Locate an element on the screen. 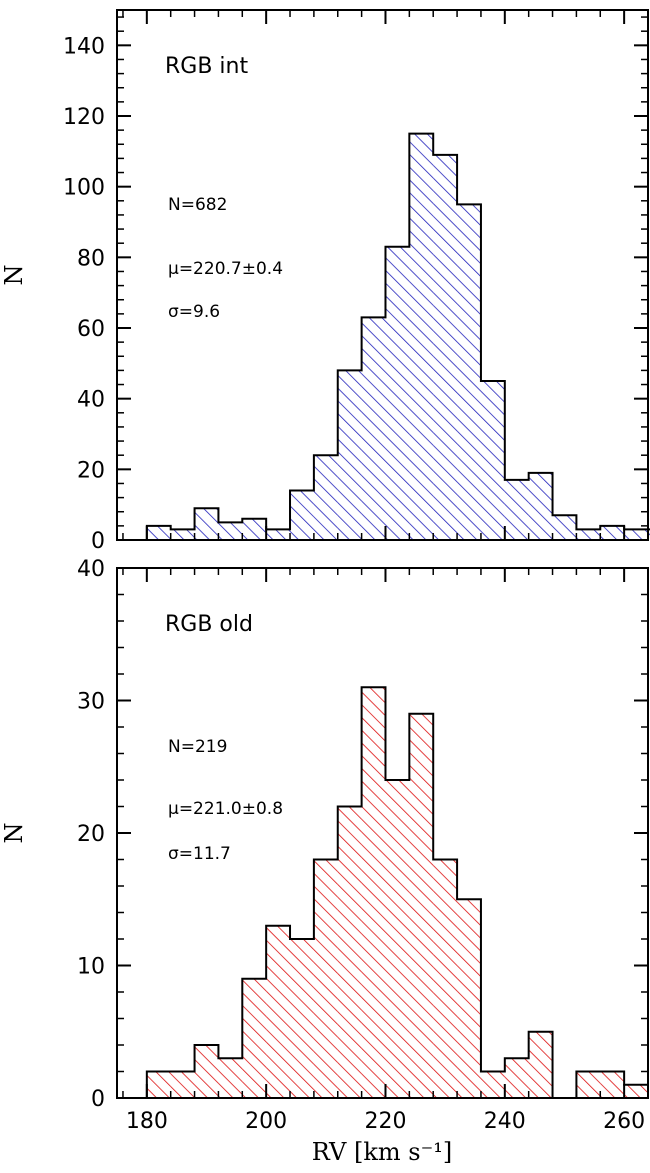 The height and width of the screenshot is (1173, 650). y-tick-label: 120 is located at coordinates (84, 117).